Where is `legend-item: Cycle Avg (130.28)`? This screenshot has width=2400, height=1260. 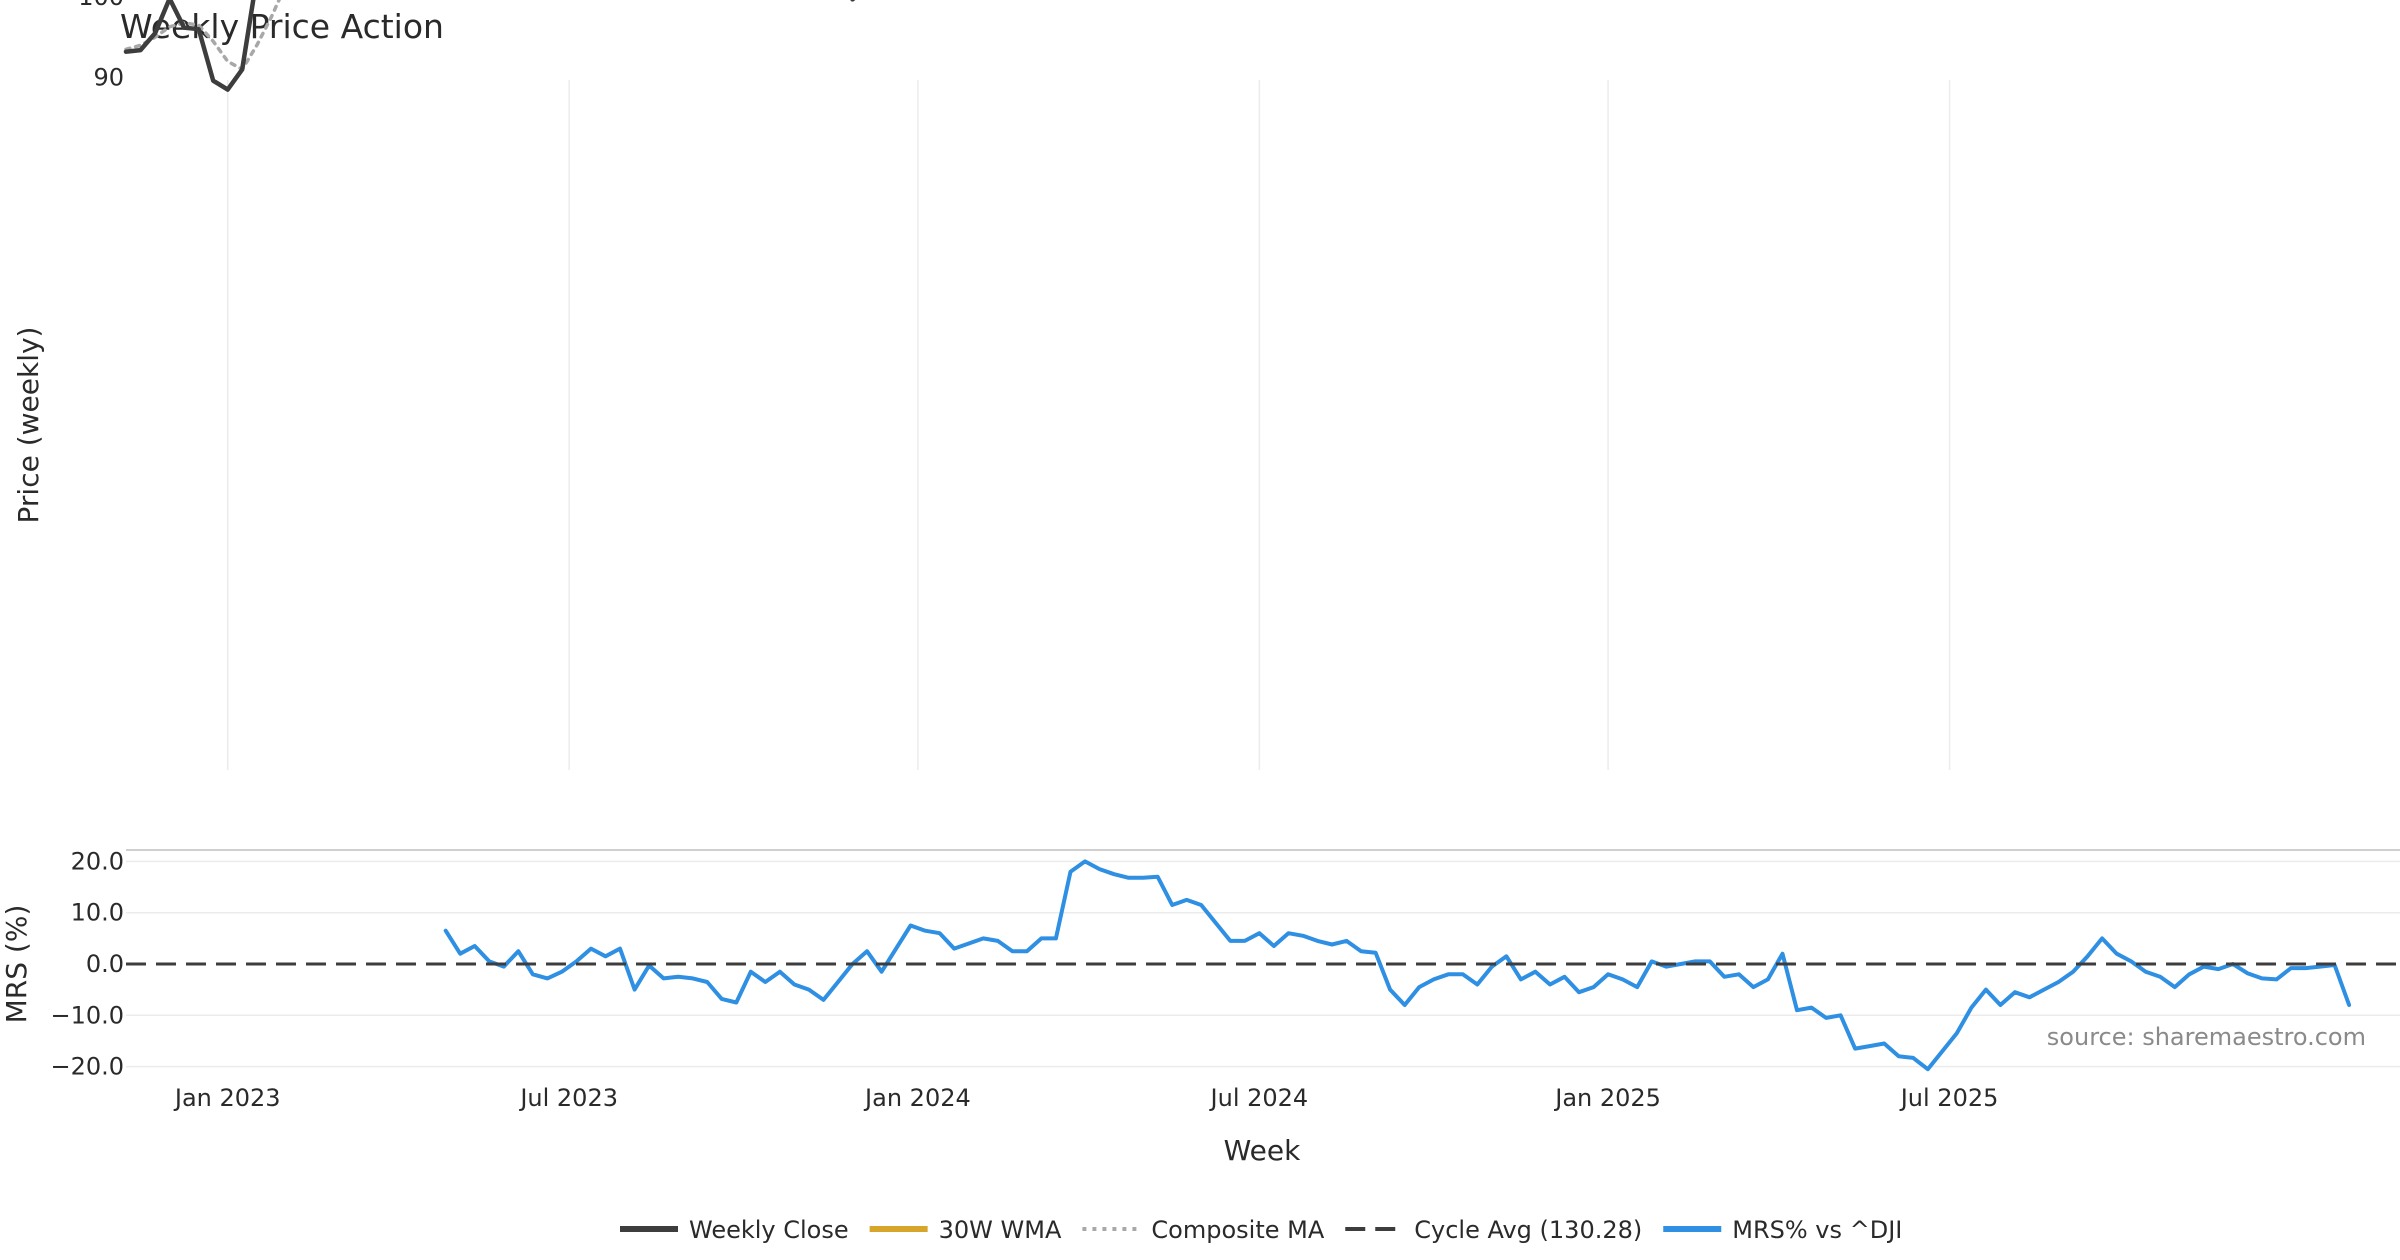 legend-item: Cycle Avg (130.28) is located at coordinates (1493, 1230).